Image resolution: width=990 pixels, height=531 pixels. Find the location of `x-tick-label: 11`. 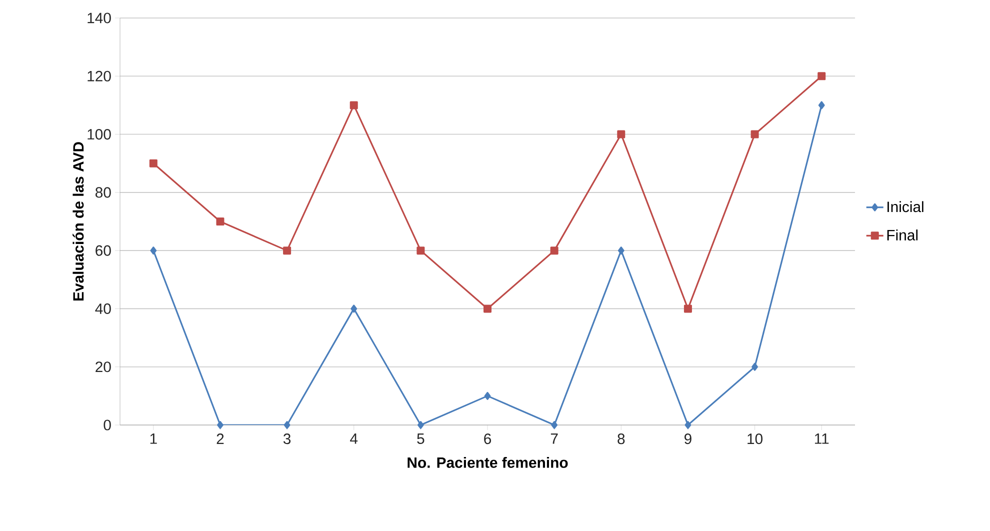

x-tick-label: 11 is located at coordinates (821, 439).